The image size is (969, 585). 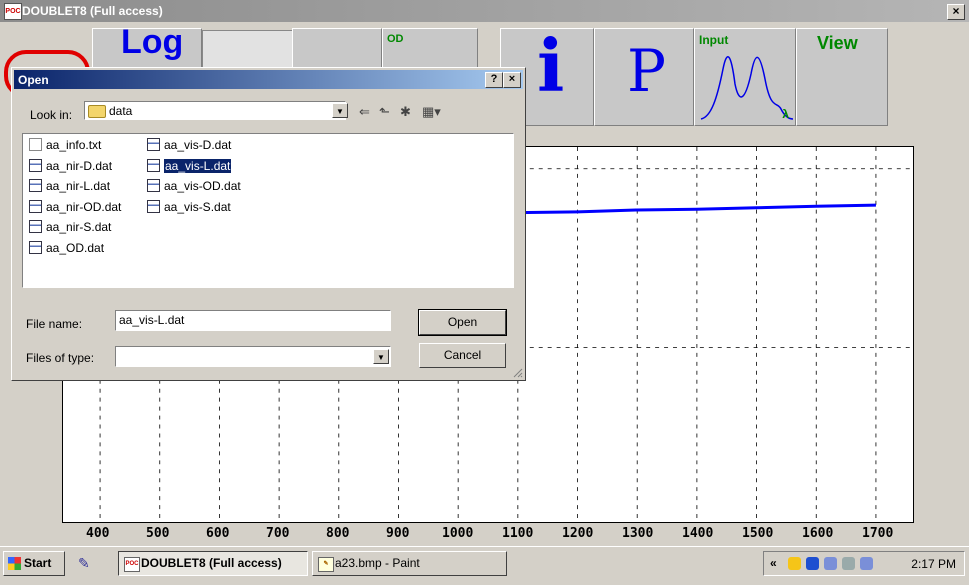 I want to click on system-tray: « 2:17 PM, so click(x=864, y=563).